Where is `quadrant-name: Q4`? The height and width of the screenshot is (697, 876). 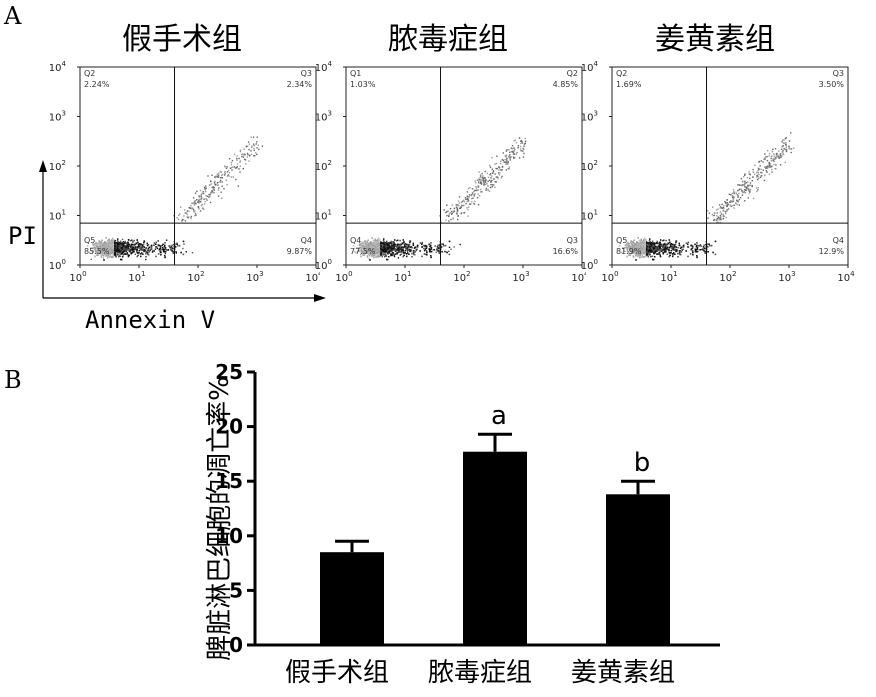
quadrant-name: Q4 is located at coordinates (306, 240).